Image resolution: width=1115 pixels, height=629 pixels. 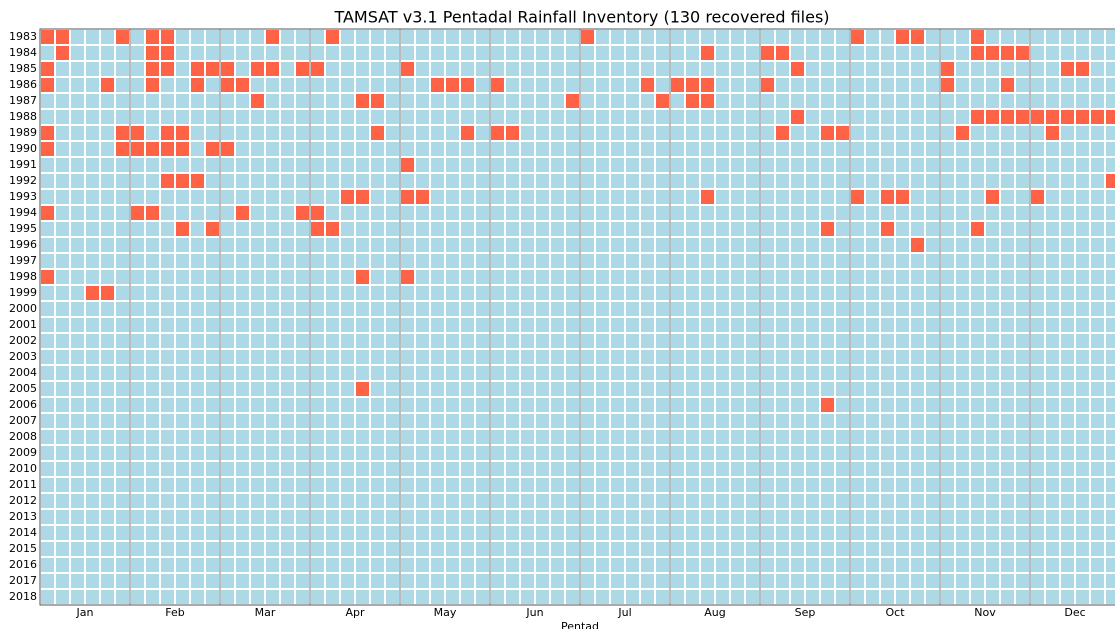 I want to click on y-tick-label: 2009, so click(x=23, y=452).